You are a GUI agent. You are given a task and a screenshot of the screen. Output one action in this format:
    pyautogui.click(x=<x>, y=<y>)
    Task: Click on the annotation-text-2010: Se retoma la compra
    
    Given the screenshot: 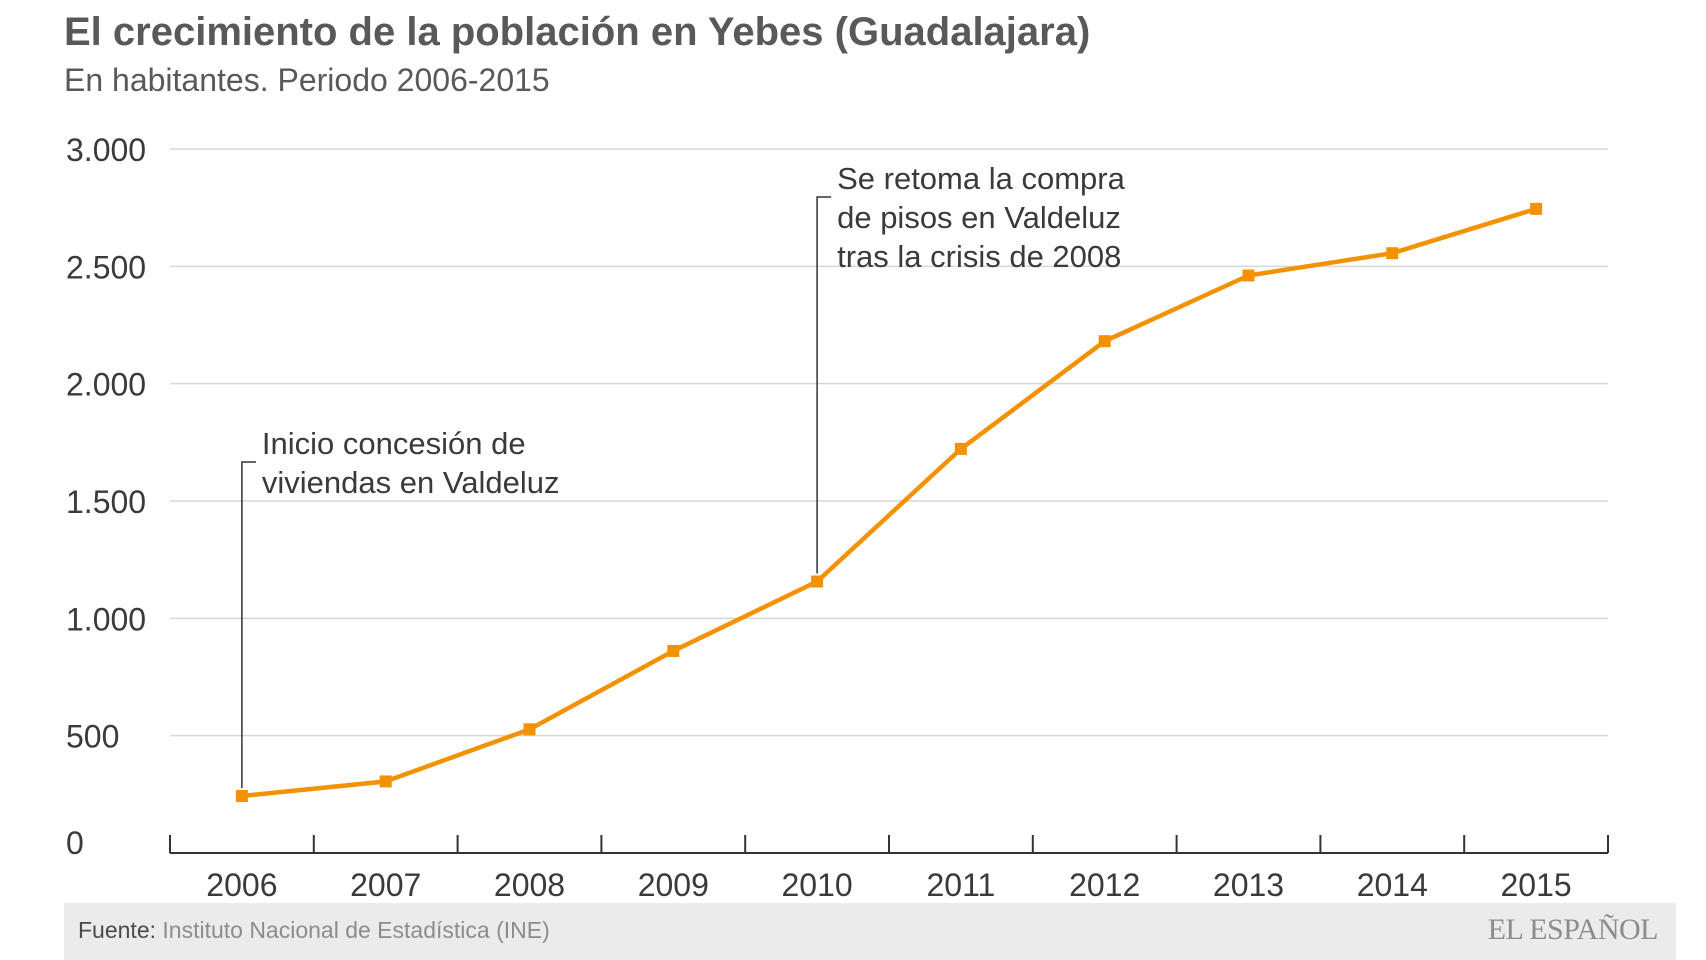 What is the action you would take?
    pyautogui.click(x=981, y=178)
    